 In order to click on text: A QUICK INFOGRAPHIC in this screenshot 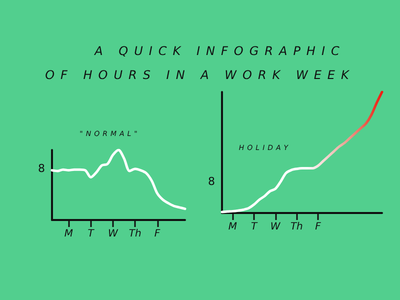, I will do `click(219, 51)`.